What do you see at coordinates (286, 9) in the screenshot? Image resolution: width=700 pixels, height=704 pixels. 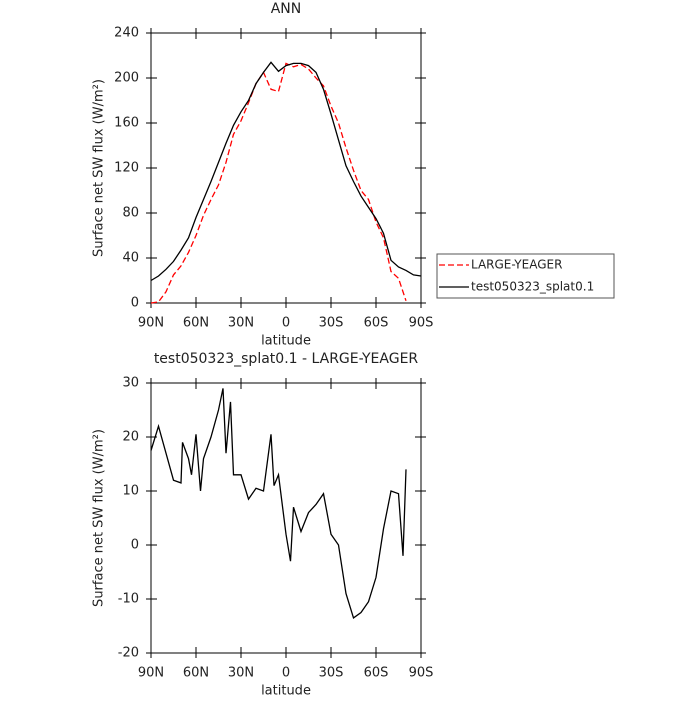 I see `chart-title: ANN` at bounding box center [286, 9].